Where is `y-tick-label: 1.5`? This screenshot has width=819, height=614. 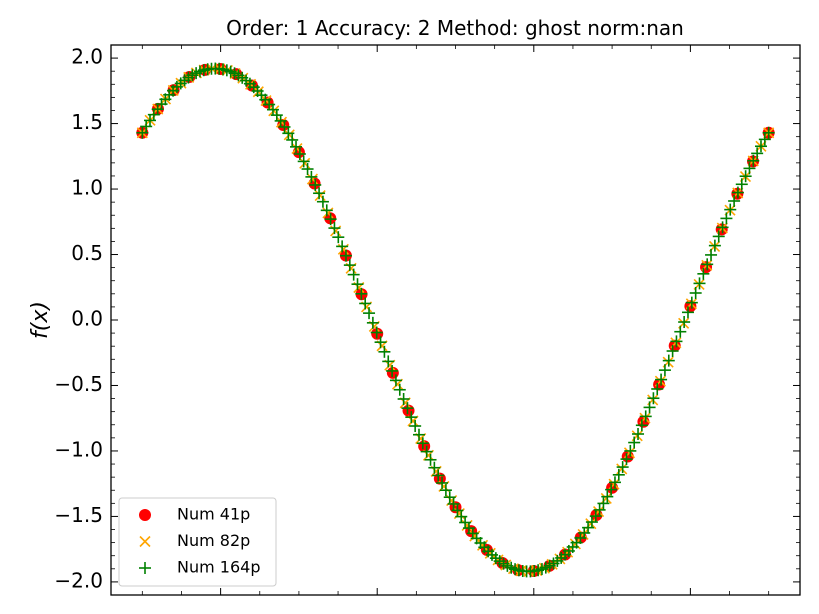
y-tick-label: 1.5 is located at coordinates (87, 122).